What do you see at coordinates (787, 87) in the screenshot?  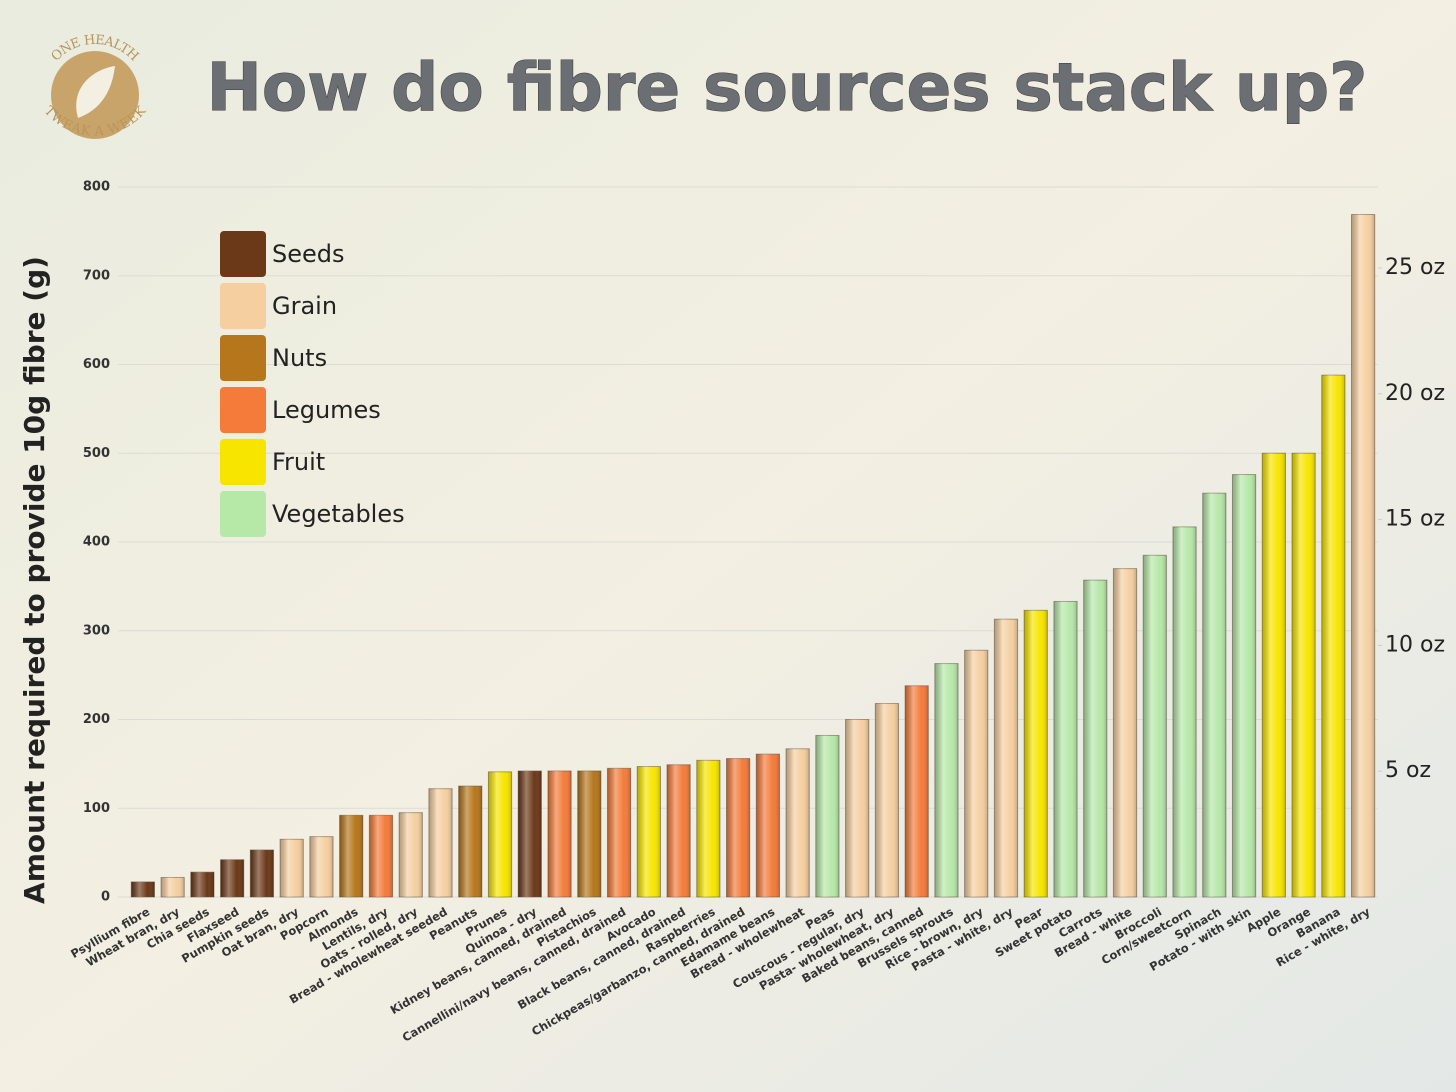 I see `chart-title: How do fibre sources stack up?` at bounding box center [787, 87].